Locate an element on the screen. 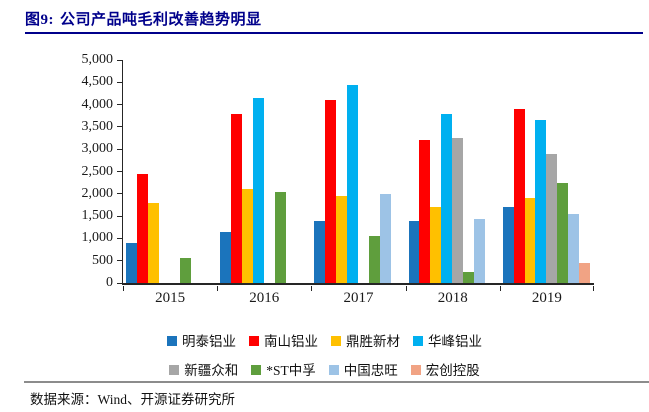  legend-label: 宏创控股 is located at coordinates (452, 370).